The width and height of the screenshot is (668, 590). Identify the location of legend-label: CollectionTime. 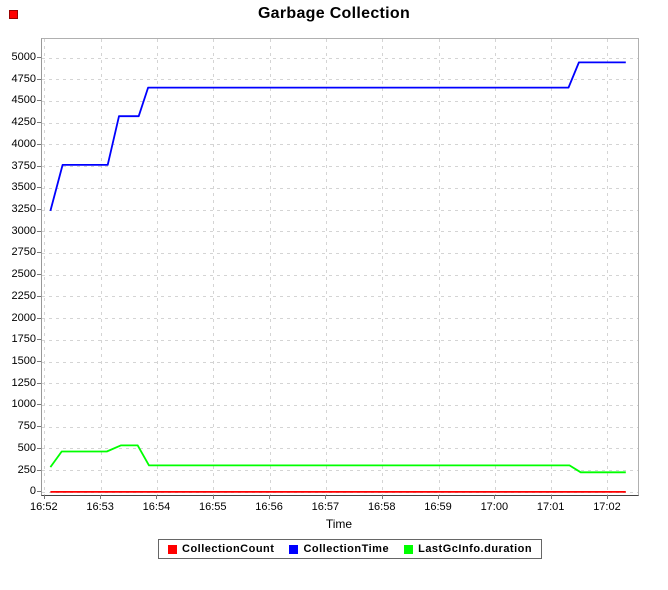
(346, 549).